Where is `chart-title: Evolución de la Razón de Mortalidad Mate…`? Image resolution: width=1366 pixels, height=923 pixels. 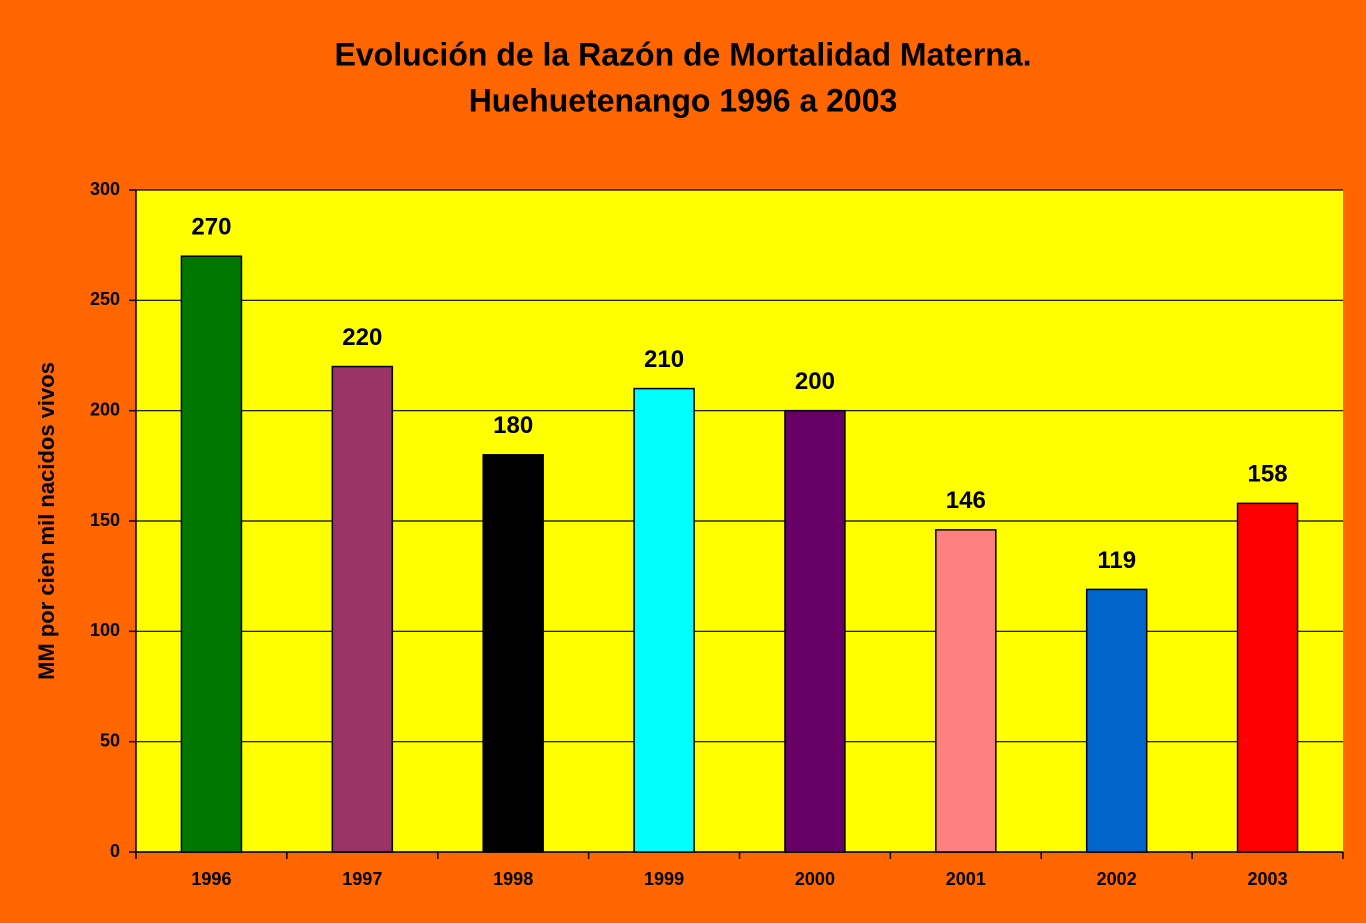
chart-title: Evolución de la Razón de Mortalidad Mate… is located at coordinates (683, 54).